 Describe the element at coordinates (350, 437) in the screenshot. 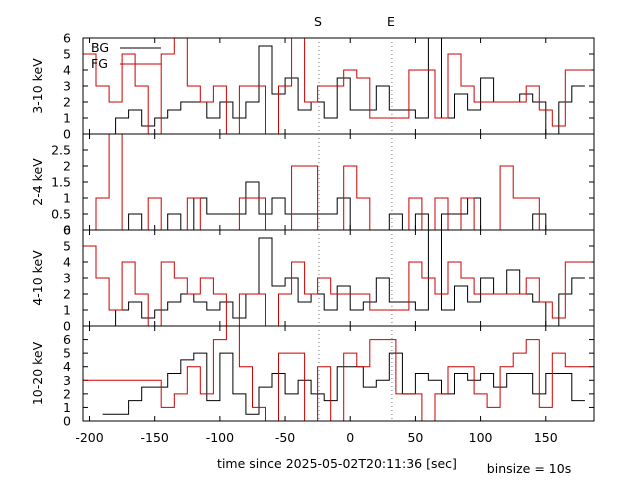

I see `x-tick-label: 0` at that location.